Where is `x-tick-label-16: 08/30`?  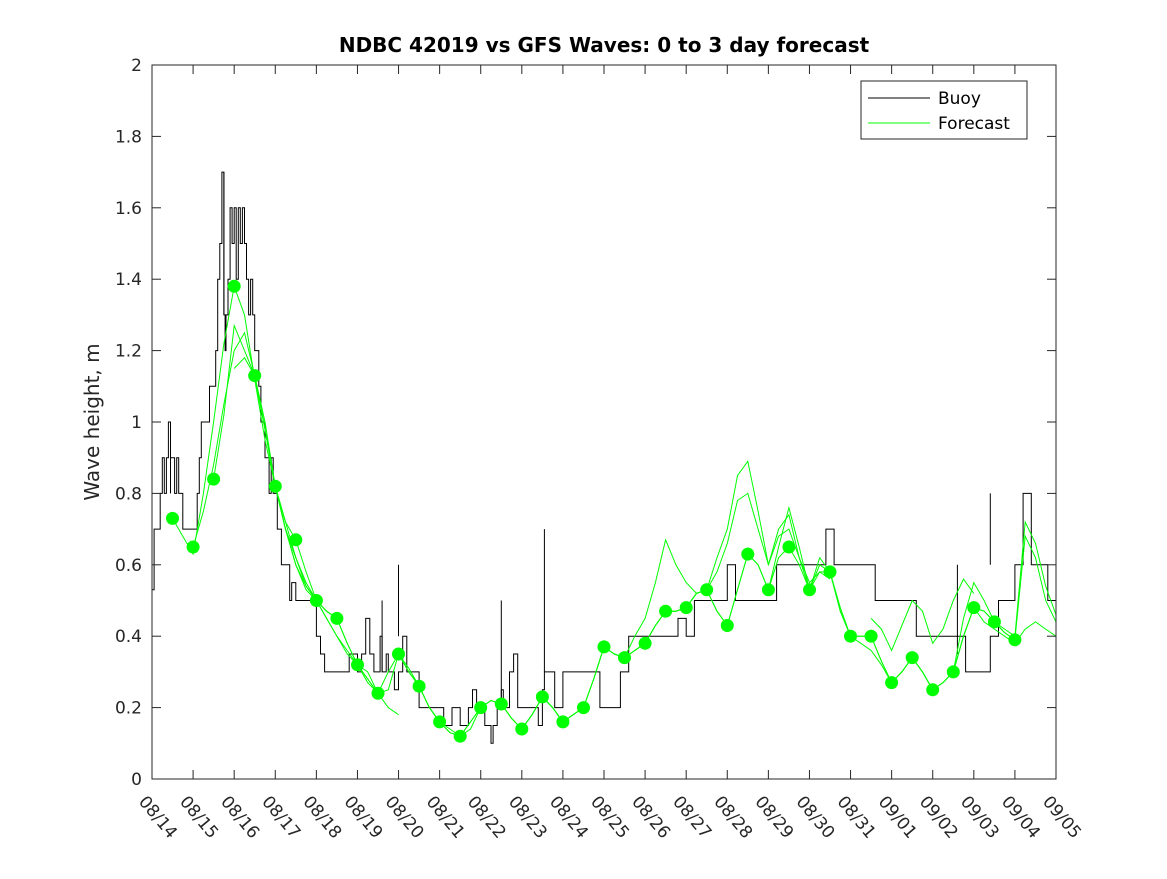 x-tick-label-16: 08/30 is located at coordinates (815, 817).